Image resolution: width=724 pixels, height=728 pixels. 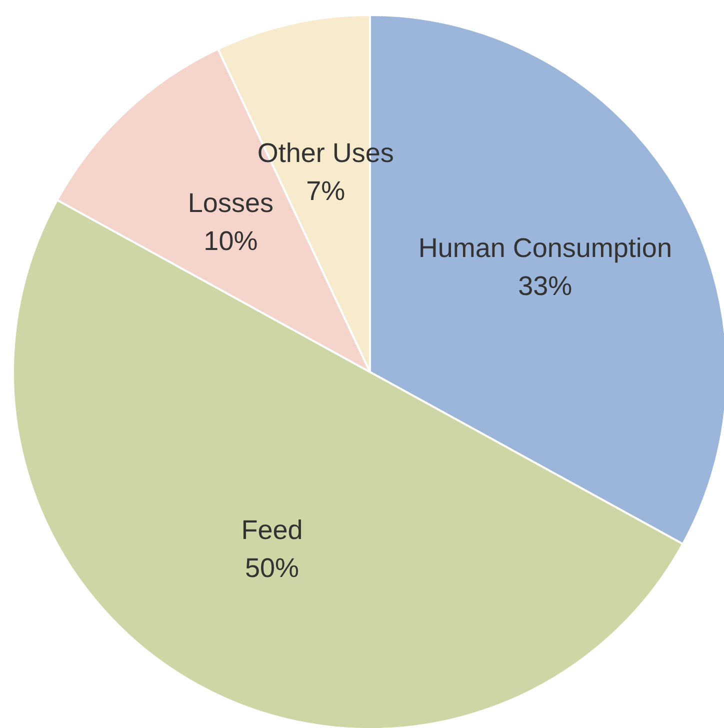 I want to click on data-label: 10%, so click(x=231, y=241).